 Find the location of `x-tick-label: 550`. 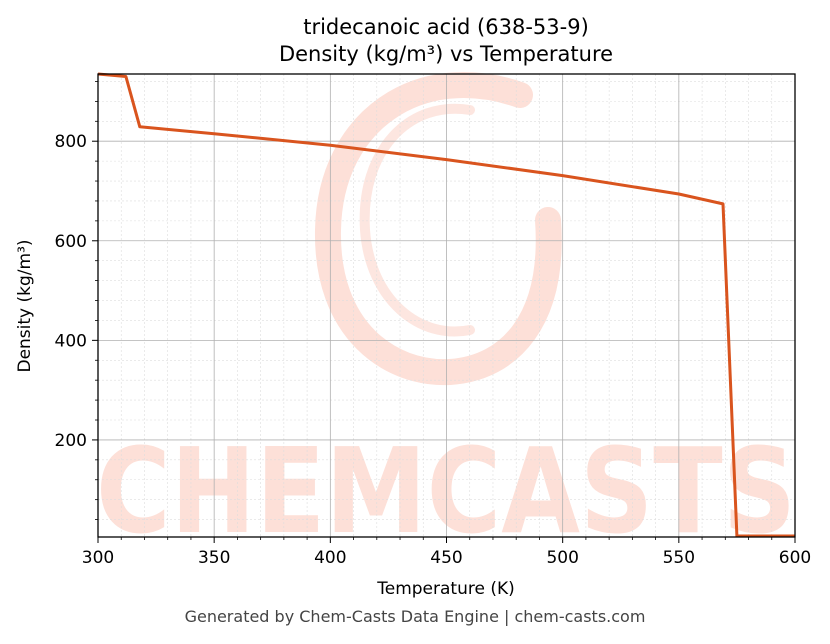

x-tick-label: 550 is located at coordinates (679, 558).